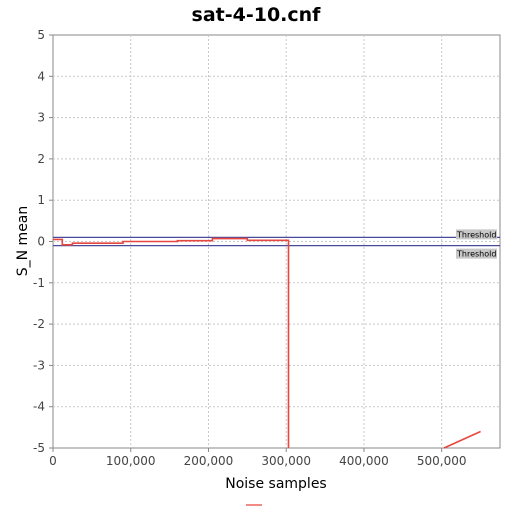 Image resolution: width=512 pixels, height=512 pixels. Describe the element at coordinates (442, 461) in the screenshot. I see `x-tick-label: 500,000` at that location.